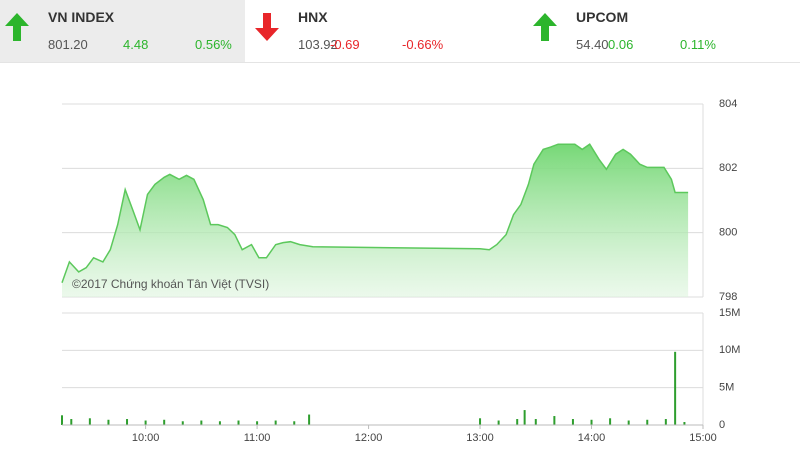 The image size is (800, 457). What do you see at coordinates (423, 44) in the screenshot?
I see `index-percent: -0.66%` at bounding box center [423, 44].